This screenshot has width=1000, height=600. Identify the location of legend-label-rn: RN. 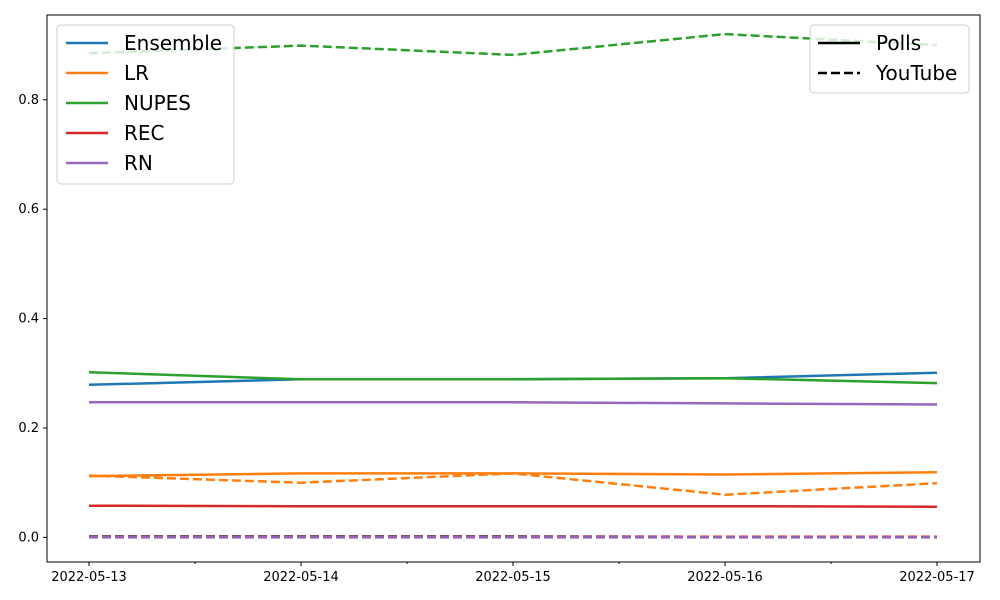
(138, 163).